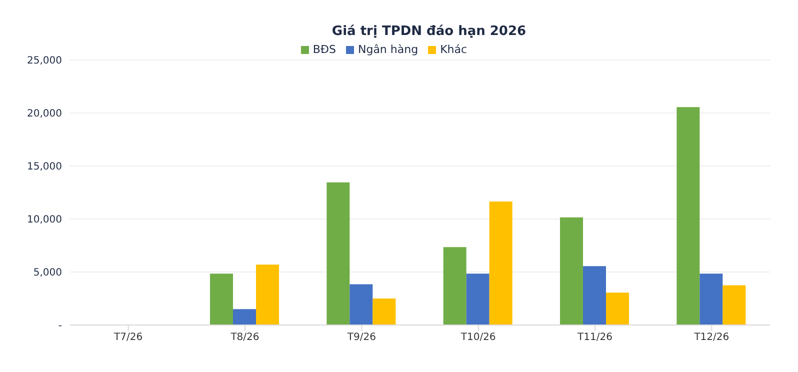 The height and width of the screenshot is (372, 798). What do you see at coordinates (454, 49) in the screenshot?
I see `legend-label: Khác` at bounding box center [454, 49].